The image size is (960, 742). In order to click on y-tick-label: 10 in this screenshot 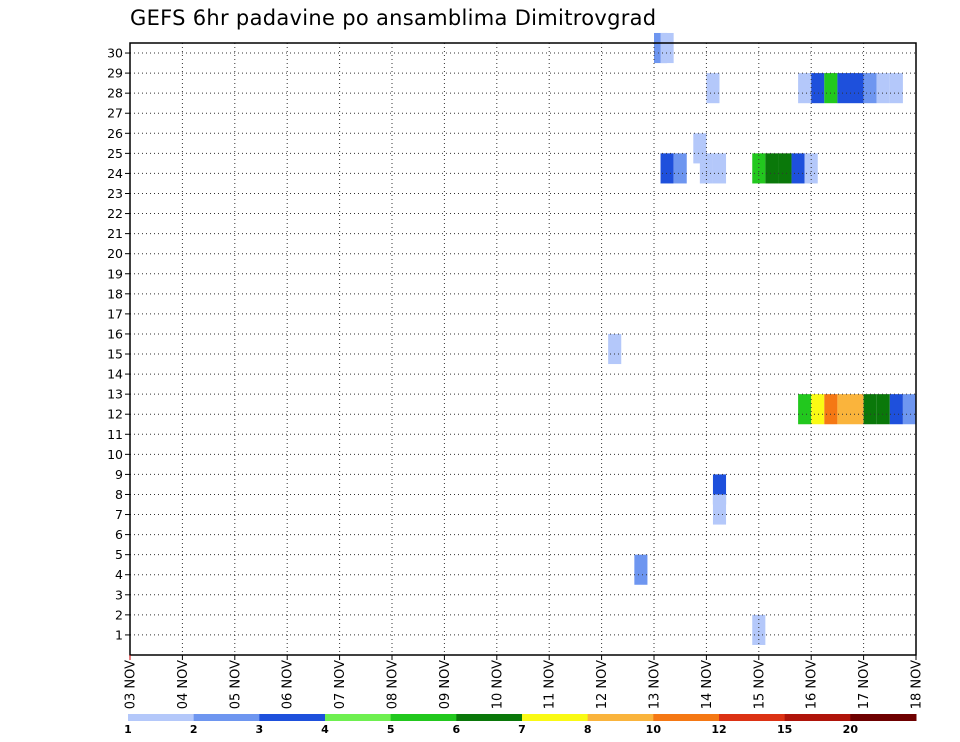, I will do `click(115, 454)`.